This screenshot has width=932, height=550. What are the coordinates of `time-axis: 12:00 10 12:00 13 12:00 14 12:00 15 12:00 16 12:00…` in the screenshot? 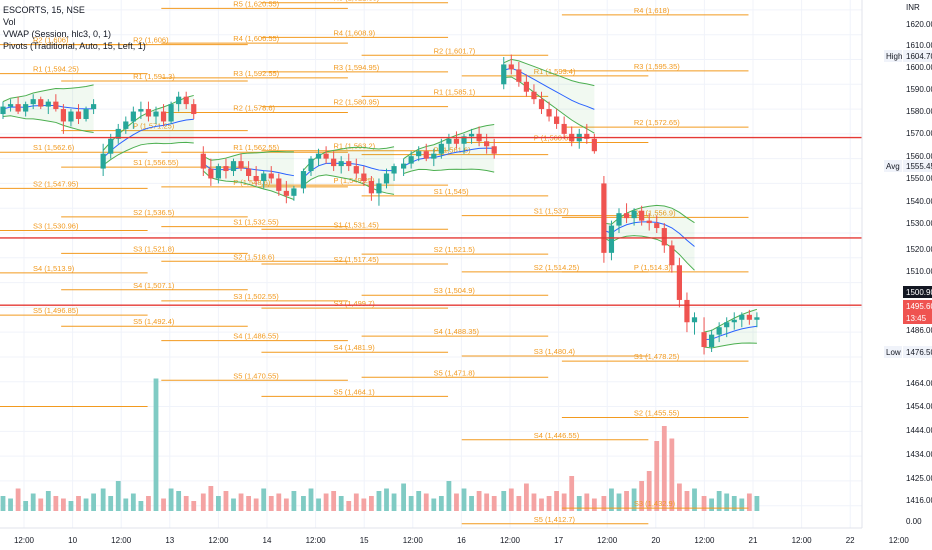 It's located at (466, 538).